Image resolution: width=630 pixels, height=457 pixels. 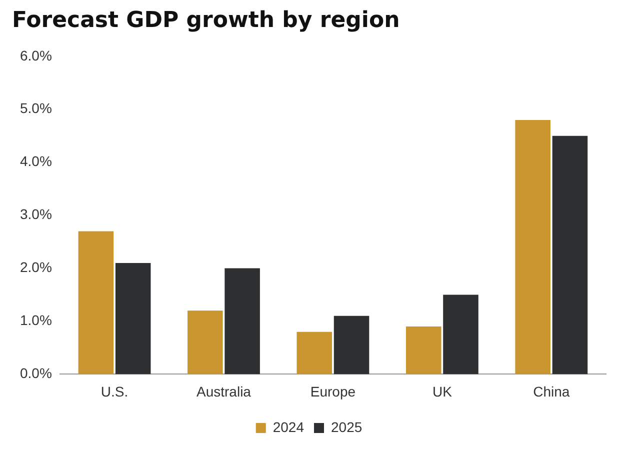 I want to click on x-tick-label: China, so click(x=551, y=391).